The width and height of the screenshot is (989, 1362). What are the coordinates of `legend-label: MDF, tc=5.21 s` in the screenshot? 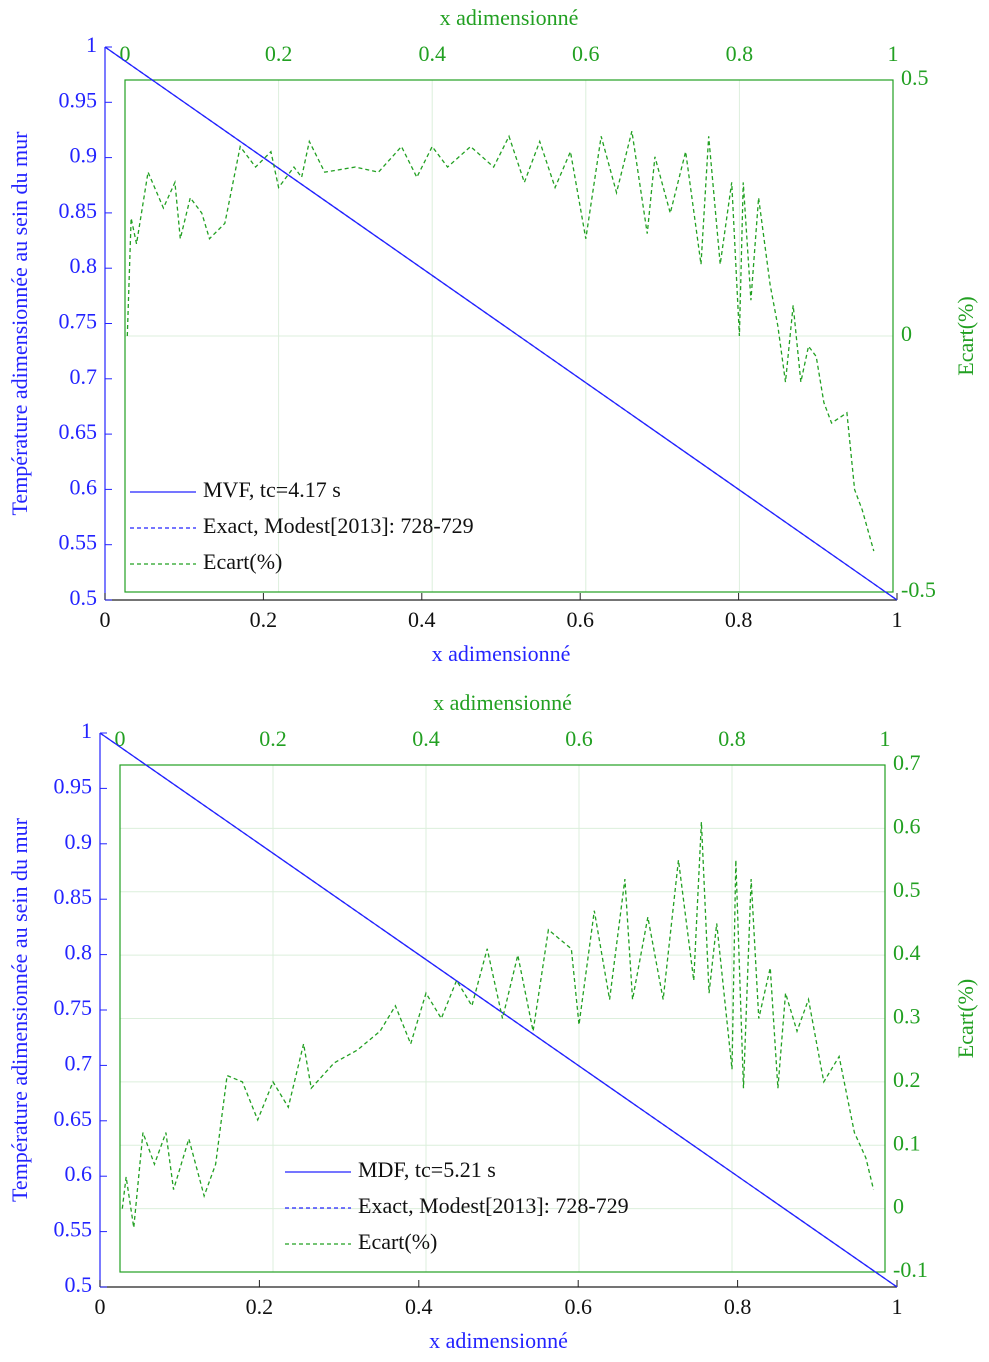 It's located at (427, 1169).